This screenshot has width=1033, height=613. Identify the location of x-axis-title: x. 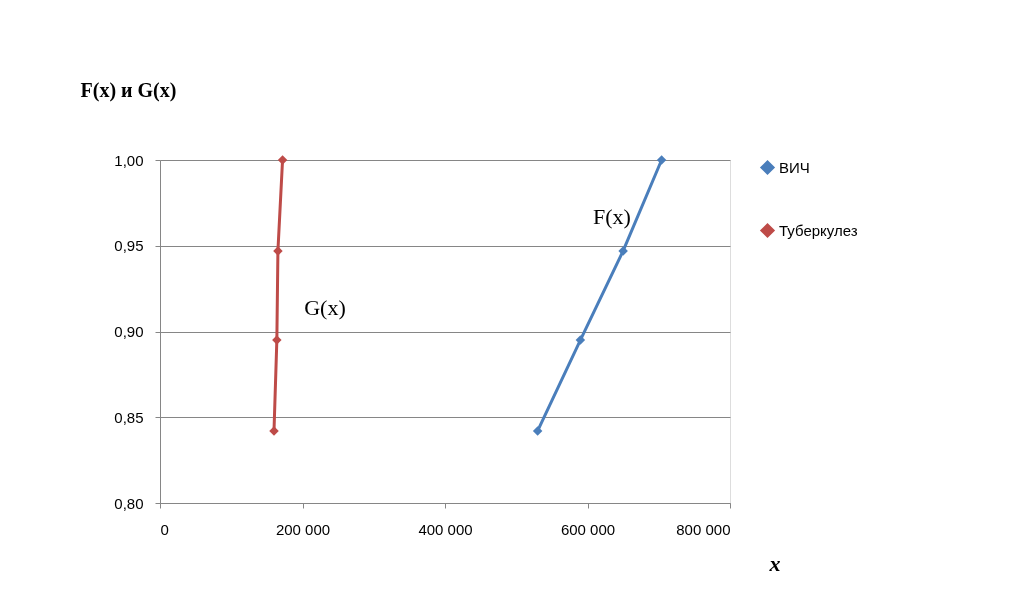
(774, 563).